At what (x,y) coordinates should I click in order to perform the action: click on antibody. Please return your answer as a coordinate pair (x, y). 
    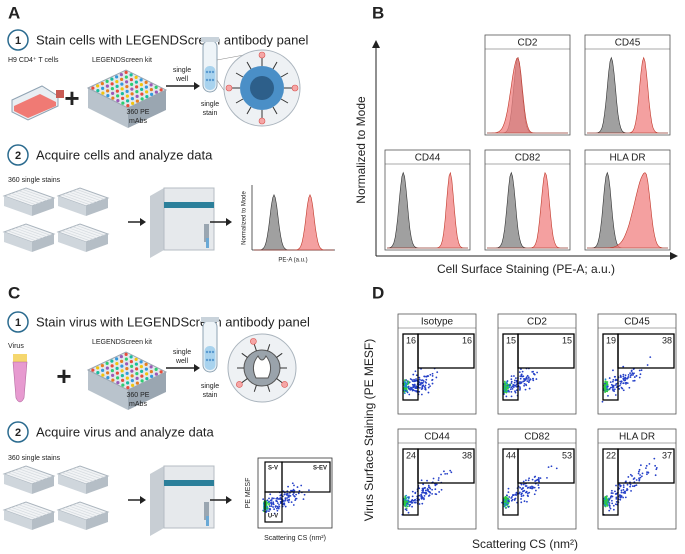
    Looking at the image, I should click on (239, 75).